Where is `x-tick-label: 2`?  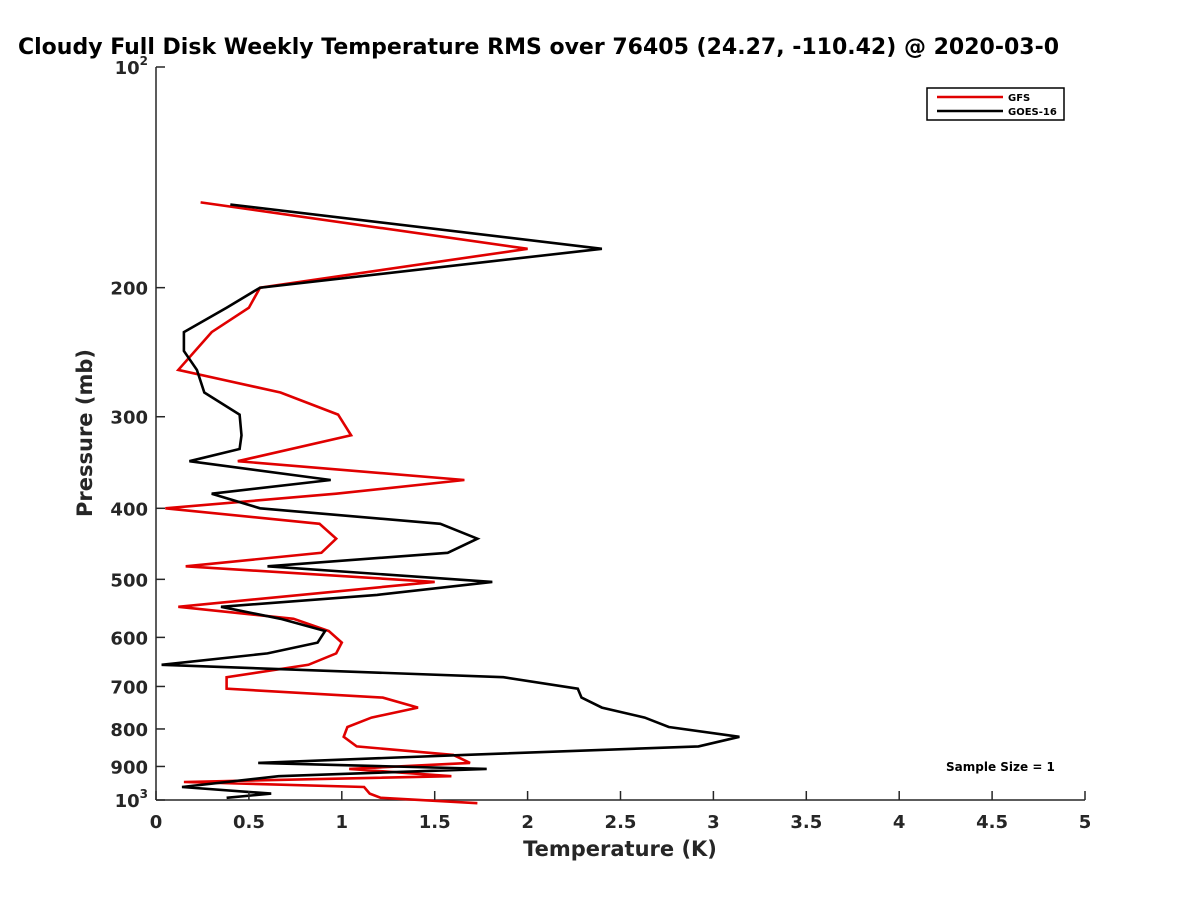 x-tick-label: 2 is located at coordinates (527, 822).